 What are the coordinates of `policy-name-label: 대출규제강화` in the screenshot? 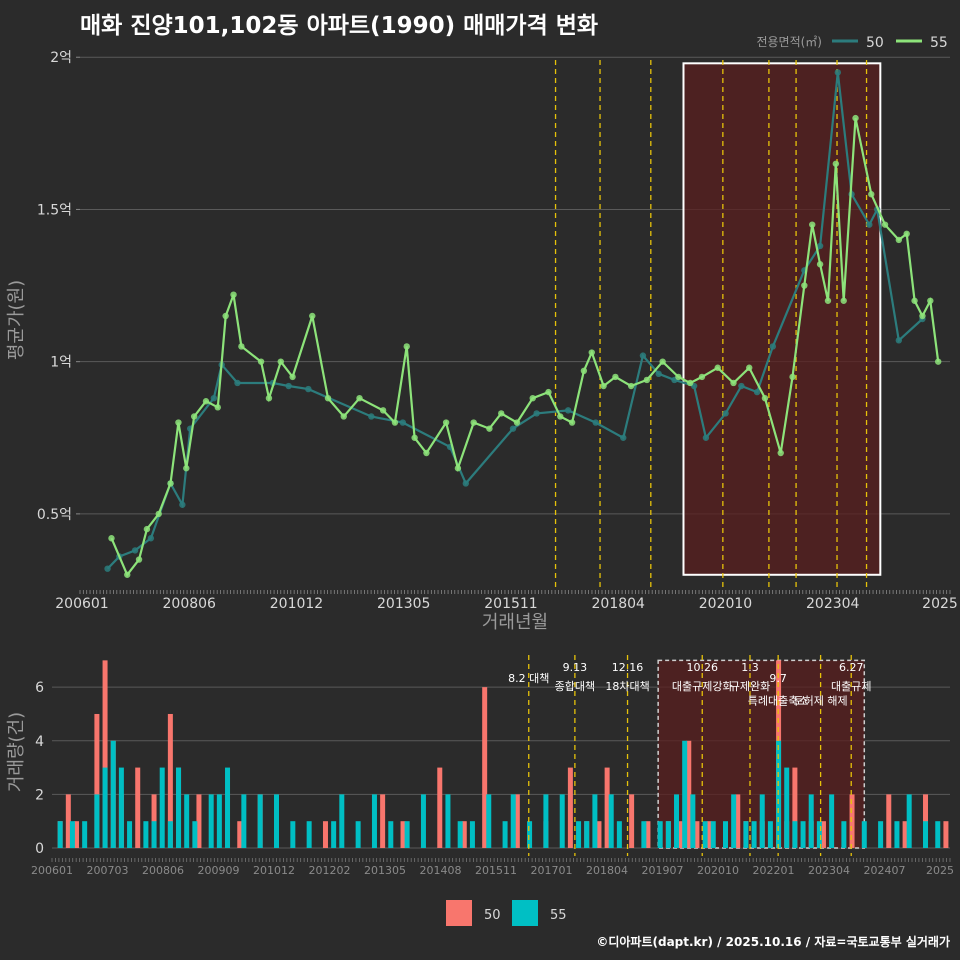 It's located at (702, 686).